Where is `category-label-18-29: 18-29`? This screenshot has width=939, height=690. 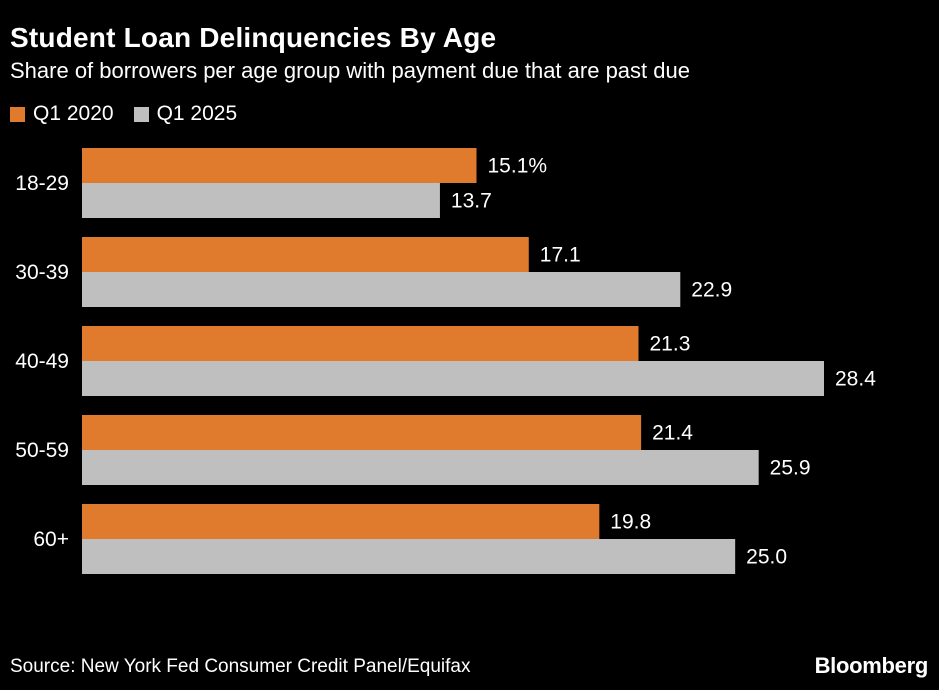 category-label-18-29: 18-29 is located at coordinates (42, 183).